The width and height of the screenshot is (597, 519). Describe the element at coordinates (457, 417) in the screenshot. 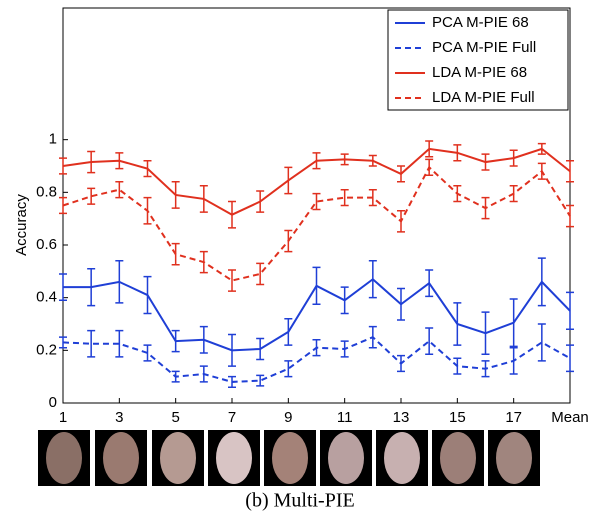

I see `x-tick-label: 15` at that location.